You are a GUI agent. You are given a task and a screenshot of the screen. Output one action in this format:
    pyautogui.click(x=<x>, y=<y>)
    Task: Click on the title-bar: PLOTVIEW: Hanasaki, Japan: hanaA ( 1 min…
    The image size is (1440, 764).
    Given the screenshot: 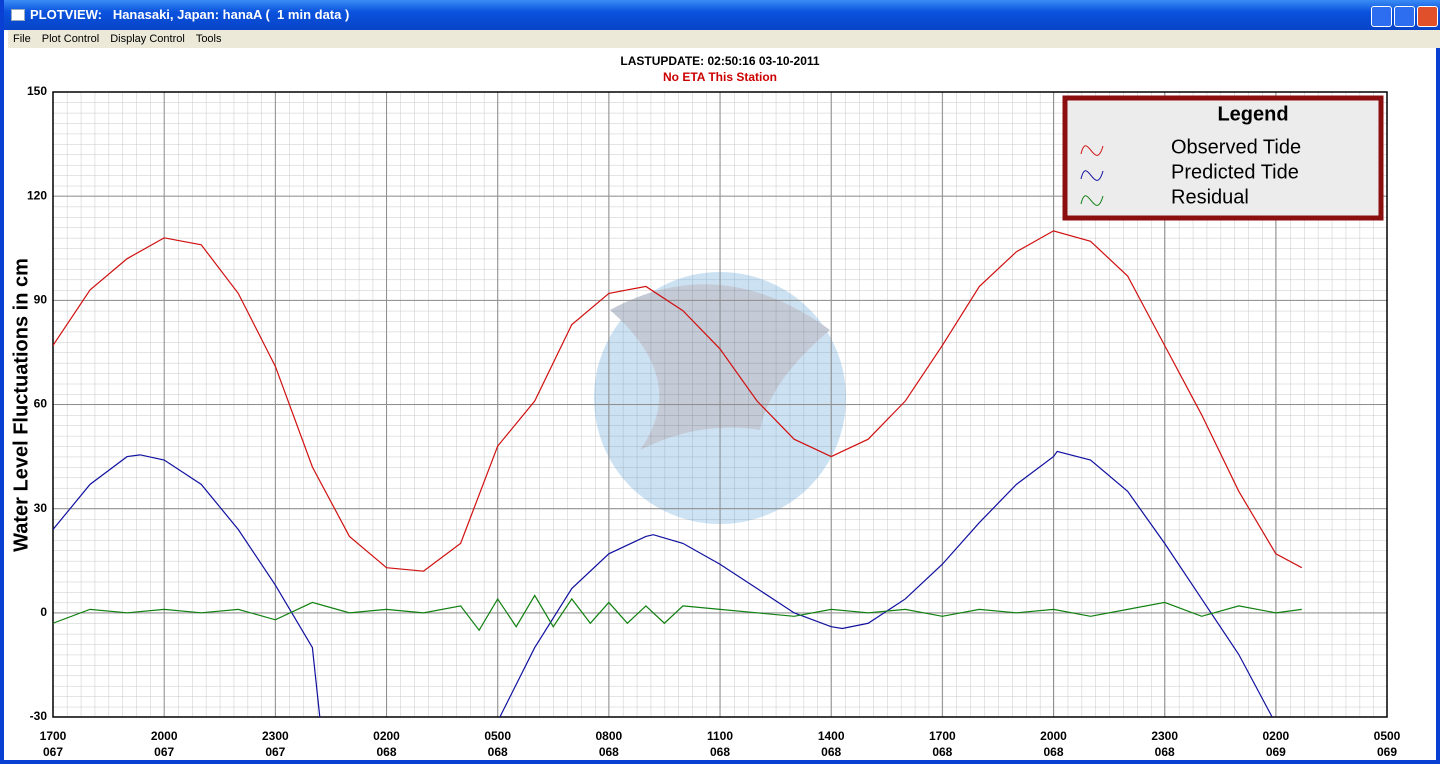 What is the action you would take?
    pyautogui.click(x=722, y=15)
    